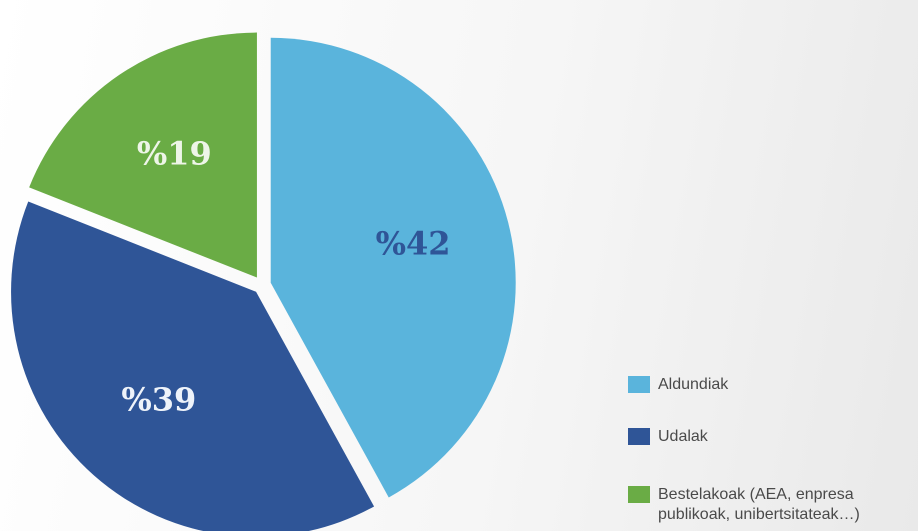 Image resolution: width=918 pixels, height=531 pixels. Describe the element at coordinates (174, 153) in the screenshot. I see `value-label: %19` at that location.